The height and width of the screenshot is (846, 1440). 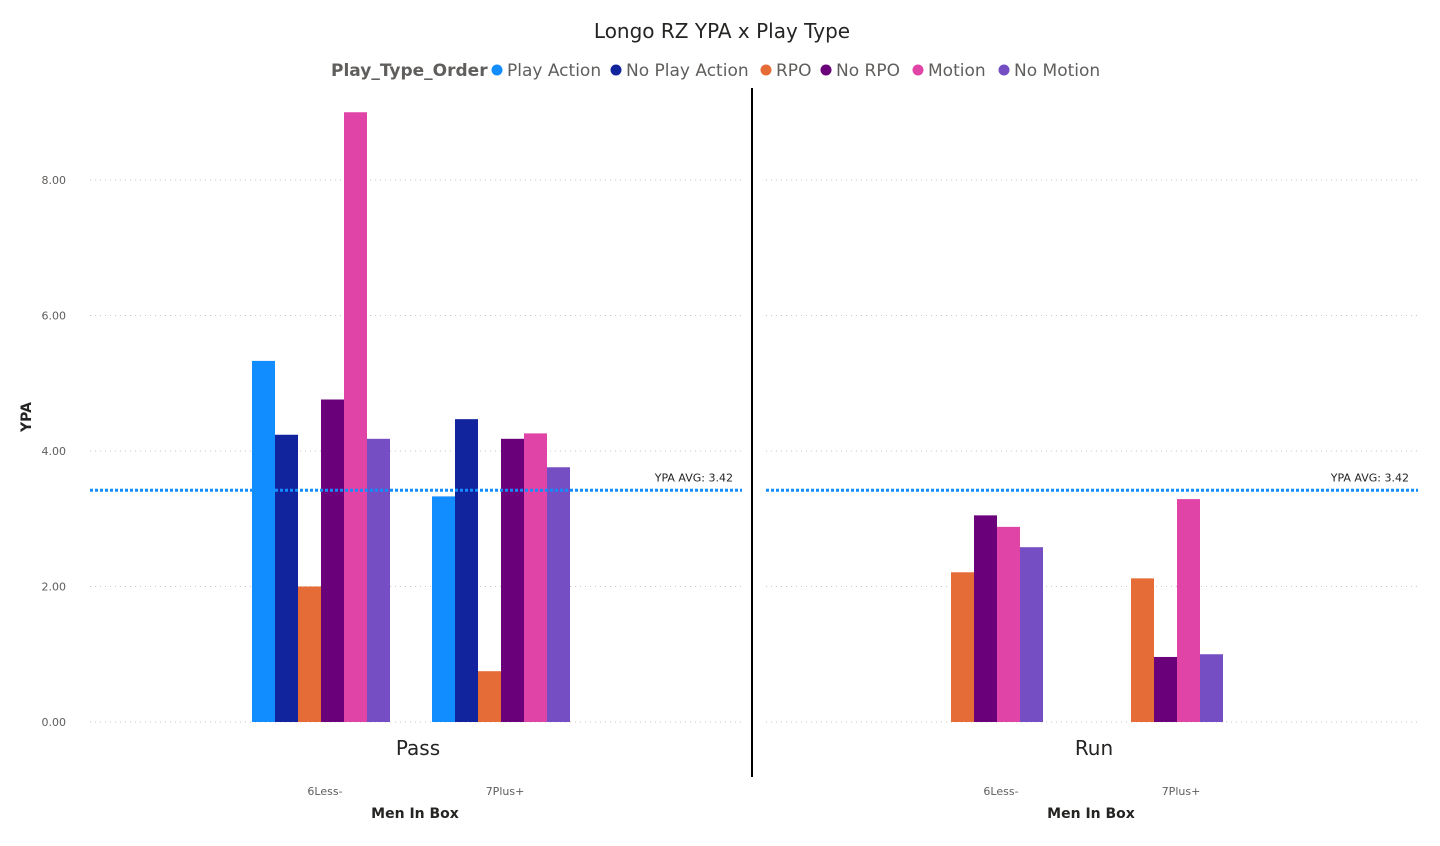 I want to click on legend-label: Motion, so click(x=957, y=71).